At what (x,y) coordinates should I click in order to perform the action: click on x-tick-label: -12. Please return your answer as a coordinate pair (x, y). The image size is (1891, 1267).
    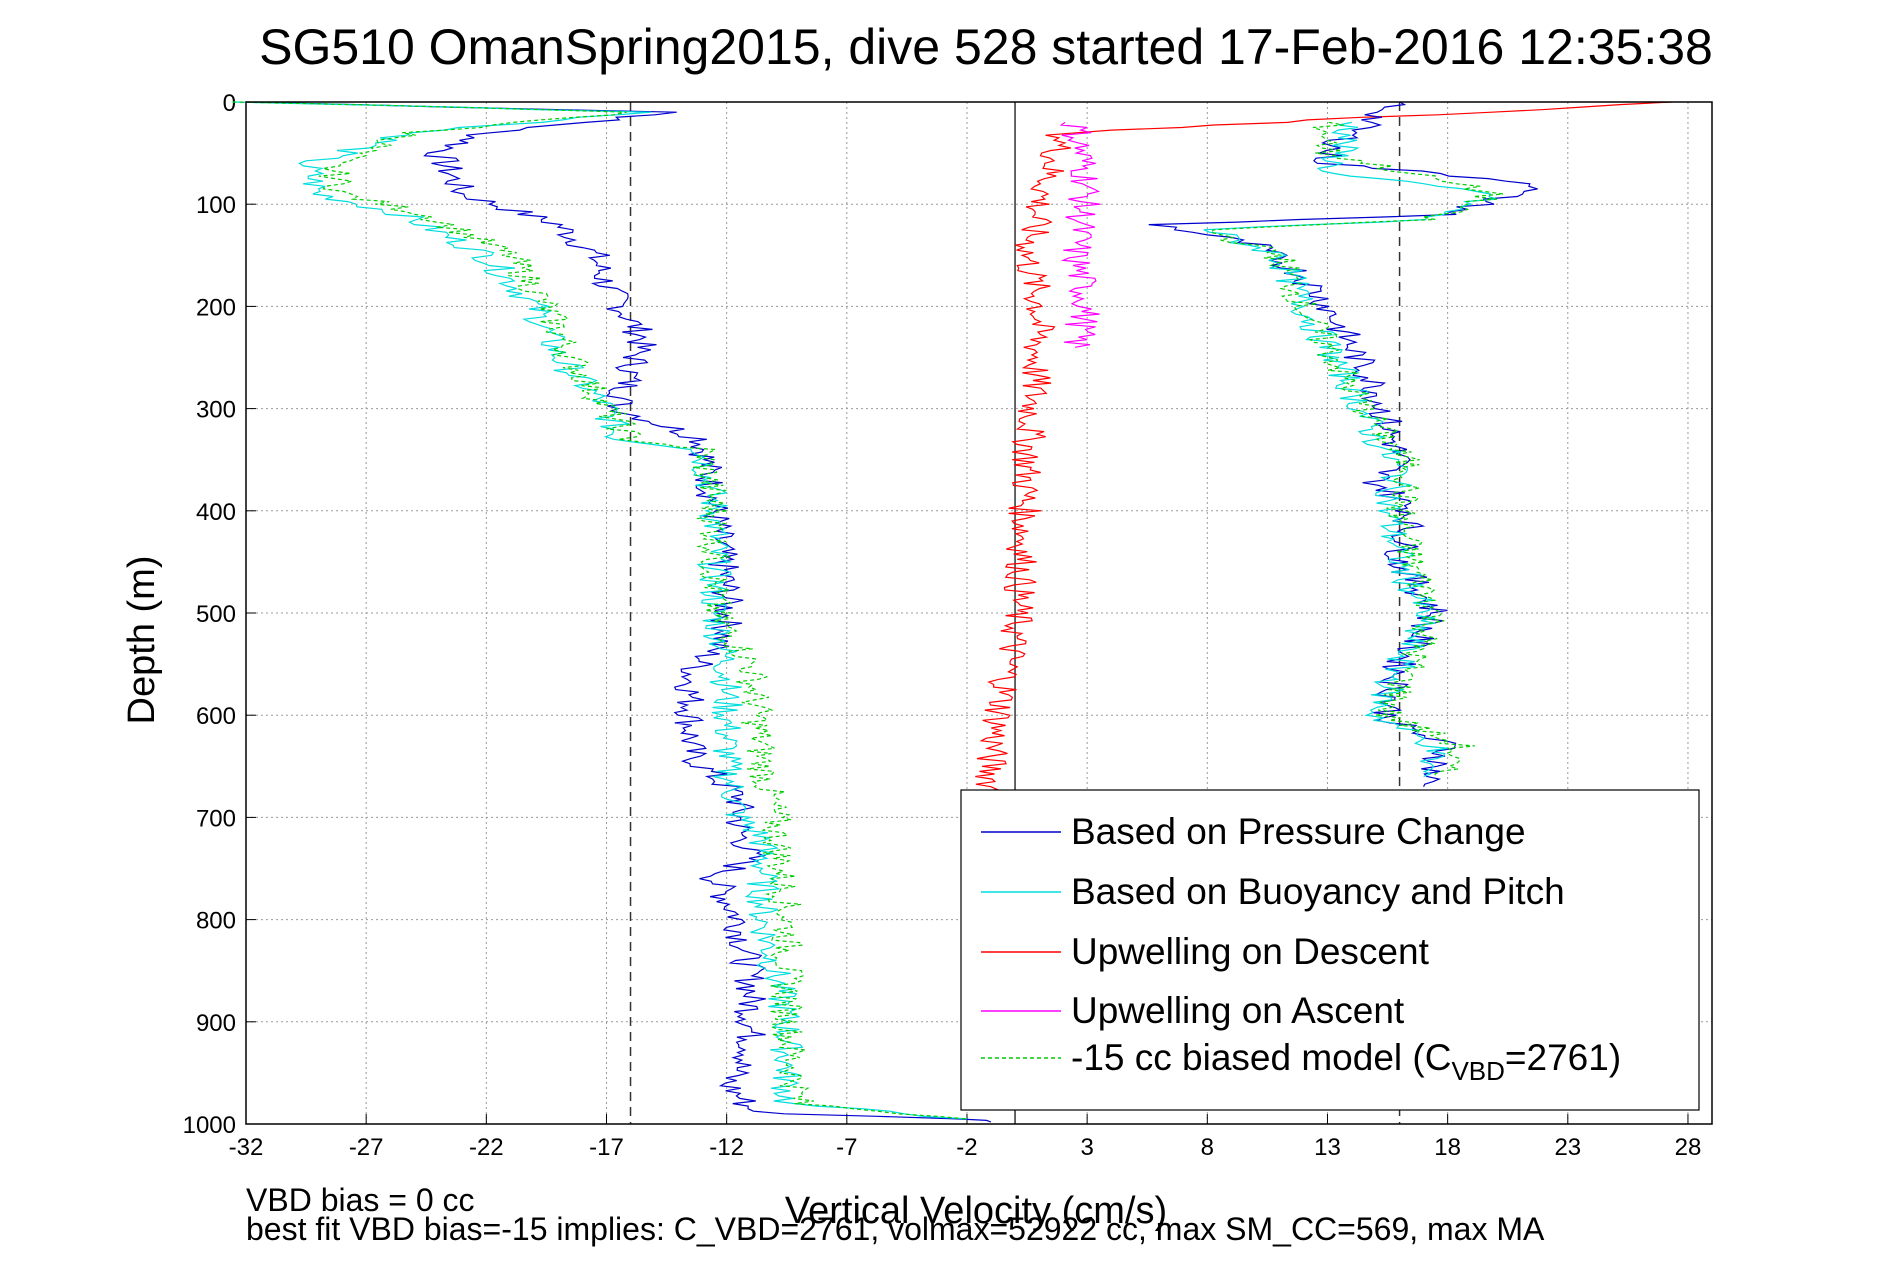
    Looking at the image, I should click on (726, 1147).